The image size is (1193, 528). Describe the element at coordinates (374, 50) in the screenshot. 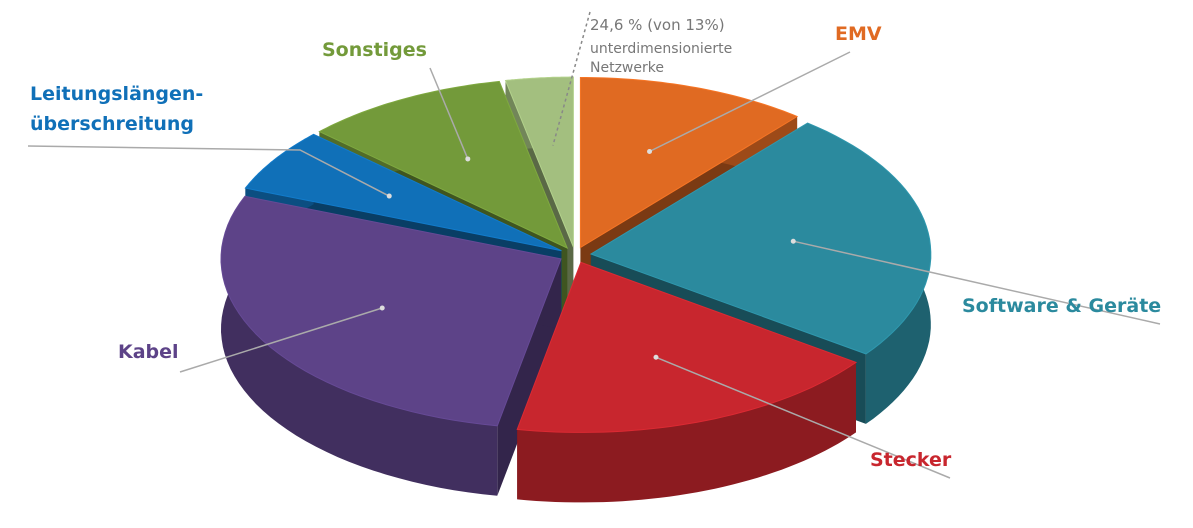

I see `slice-label: Sonstiges` at that location.